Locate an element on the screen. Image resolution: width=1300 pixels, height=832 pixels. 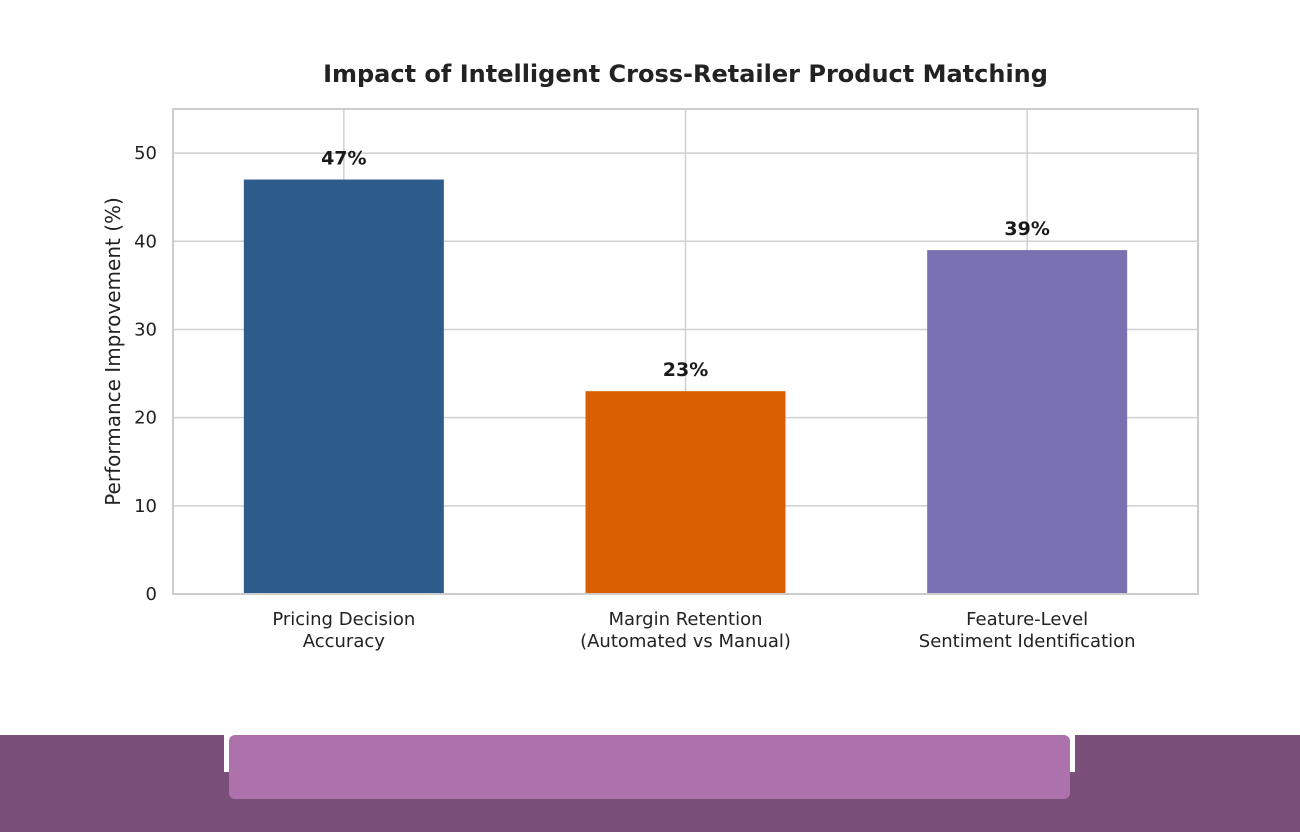
footer-left-tab is located at coordinates (112, 753).